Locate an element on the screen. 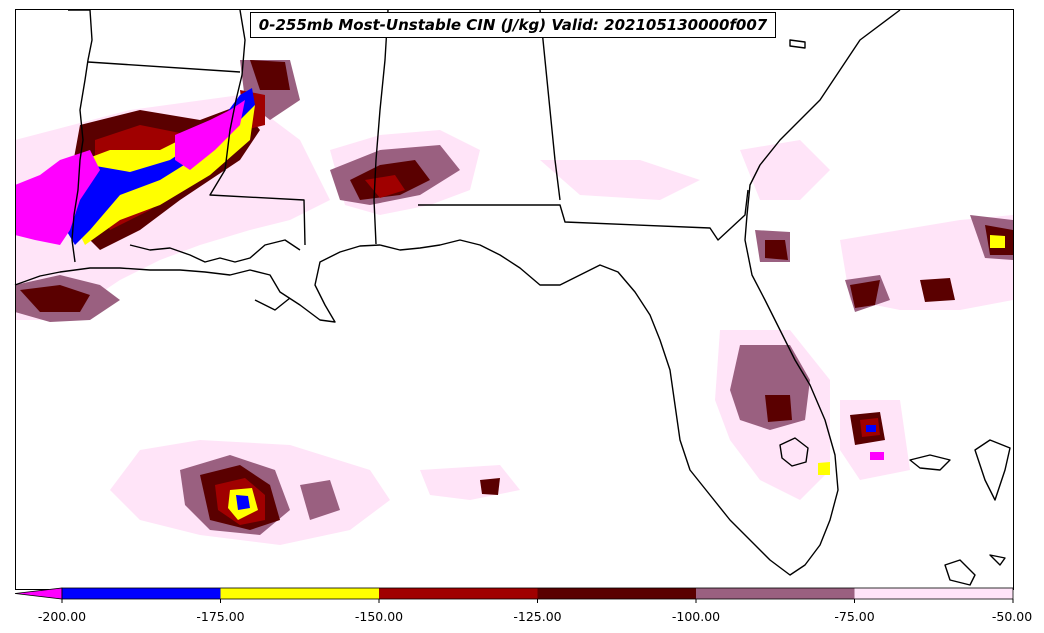 This screenshot has height=633, width=1044. colorbar-tick-label: -100.00 is located at coordinates (696, 616).